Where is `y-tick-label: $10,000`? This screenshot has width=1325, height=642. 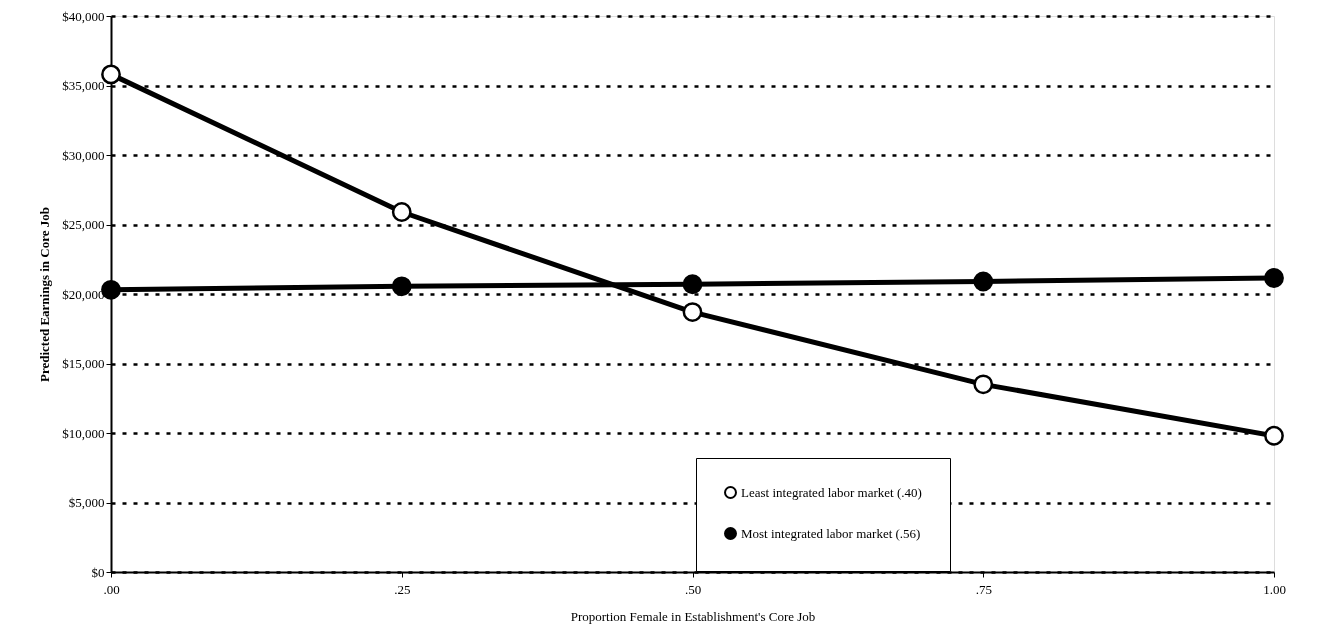 y-tick-label: $10,000 is located at coordinates (83, 433).